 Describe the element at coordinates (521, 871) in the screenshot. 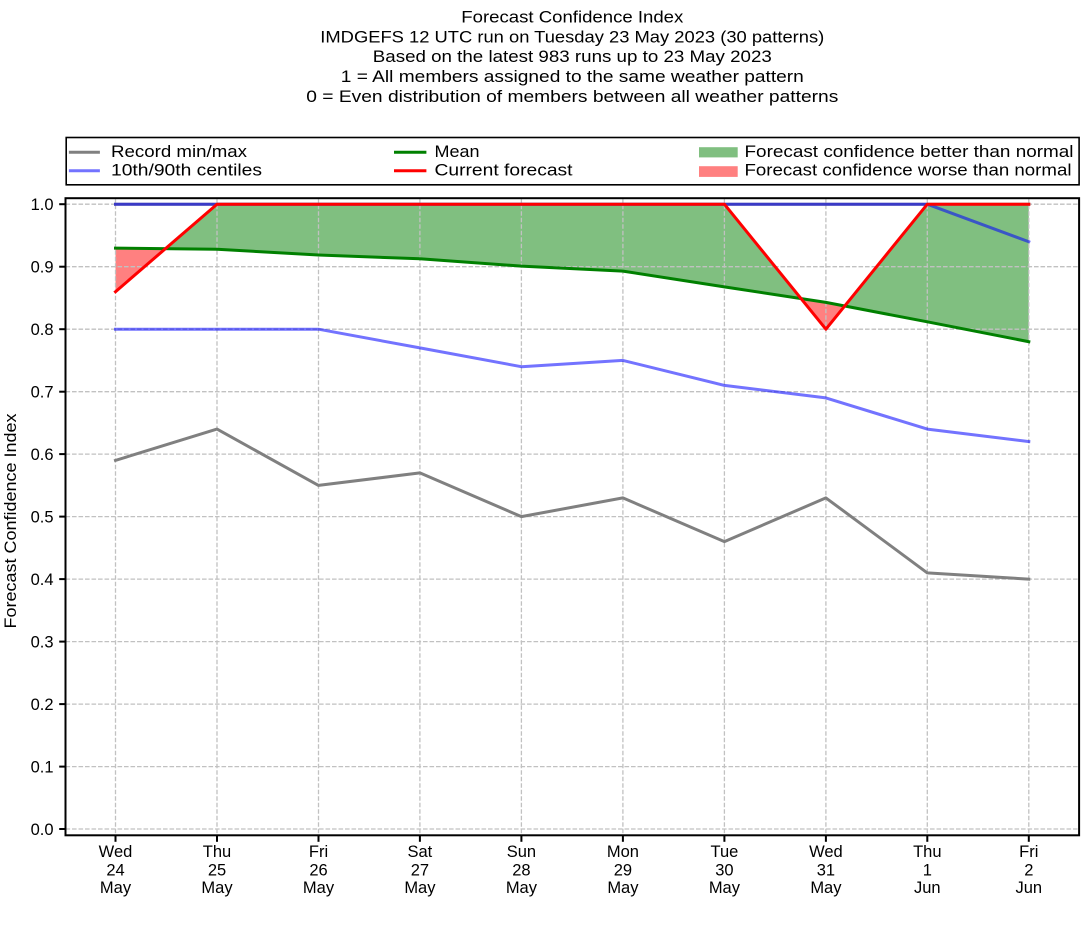

I see `svg-text: 28` at that location.